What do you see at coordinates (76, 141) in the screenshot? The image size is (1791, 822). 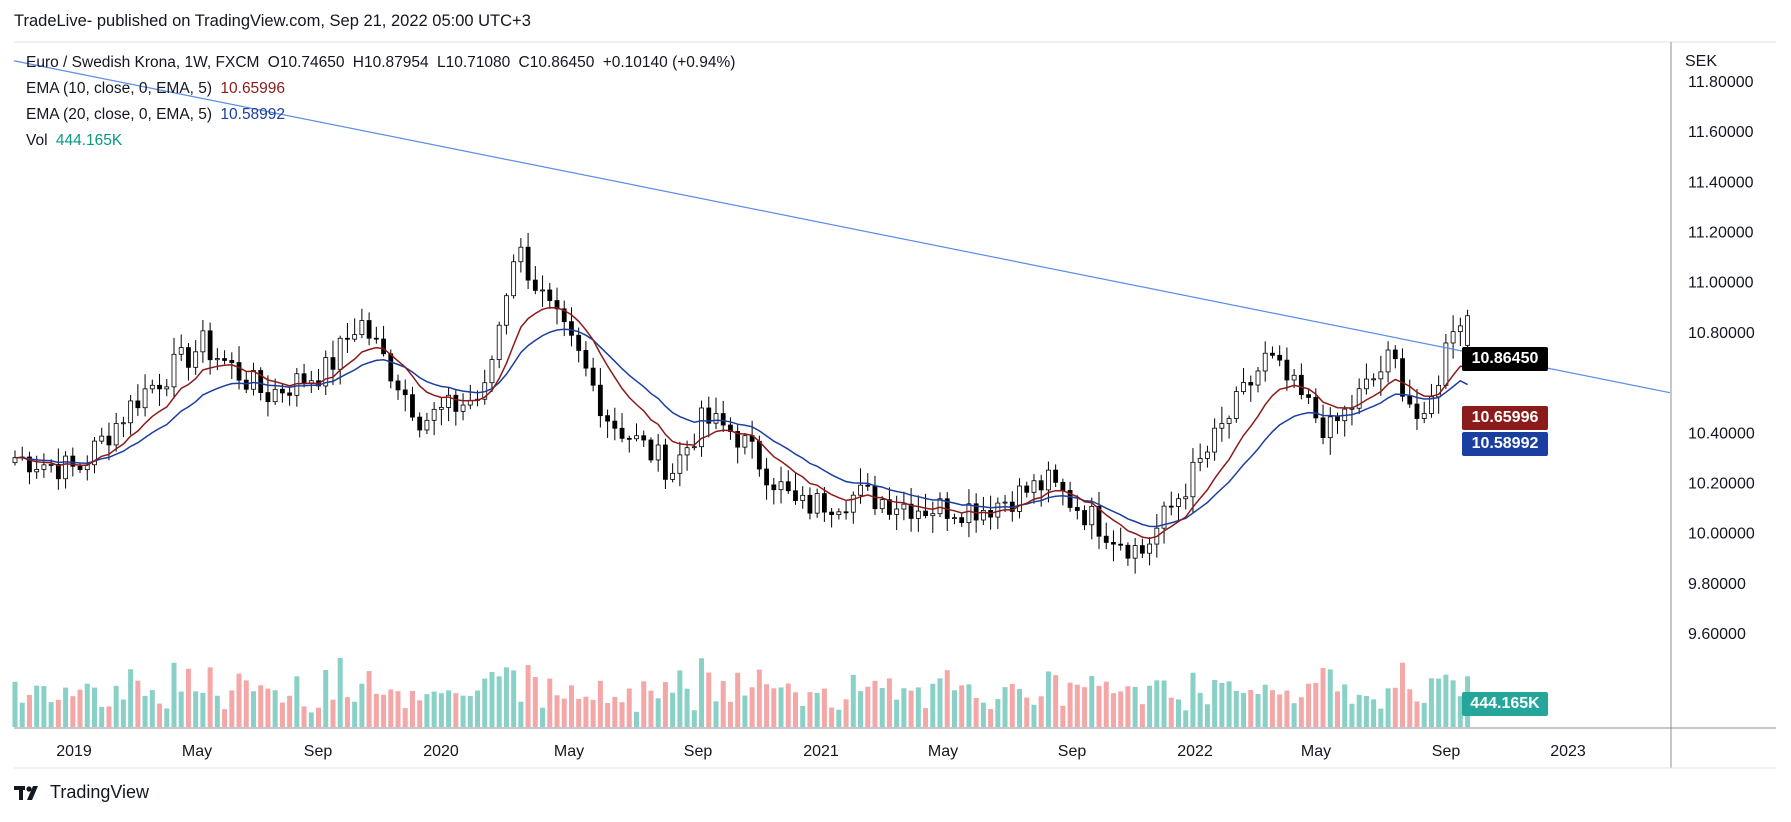 I see `legend-vol-row: Vol 444.165K` at bounding box center [76, 141].